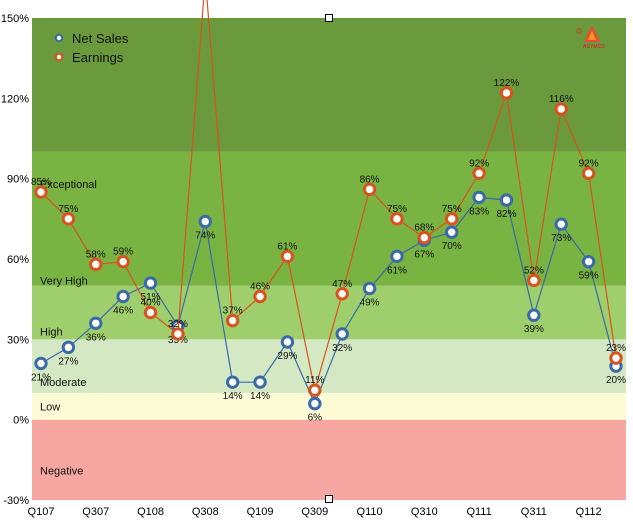 Image resolution: width=633 pixels, height=524 pixels. Describe the element at coordinates (616, 380) in the screenshot. I see `data-label: 20%` at that location.